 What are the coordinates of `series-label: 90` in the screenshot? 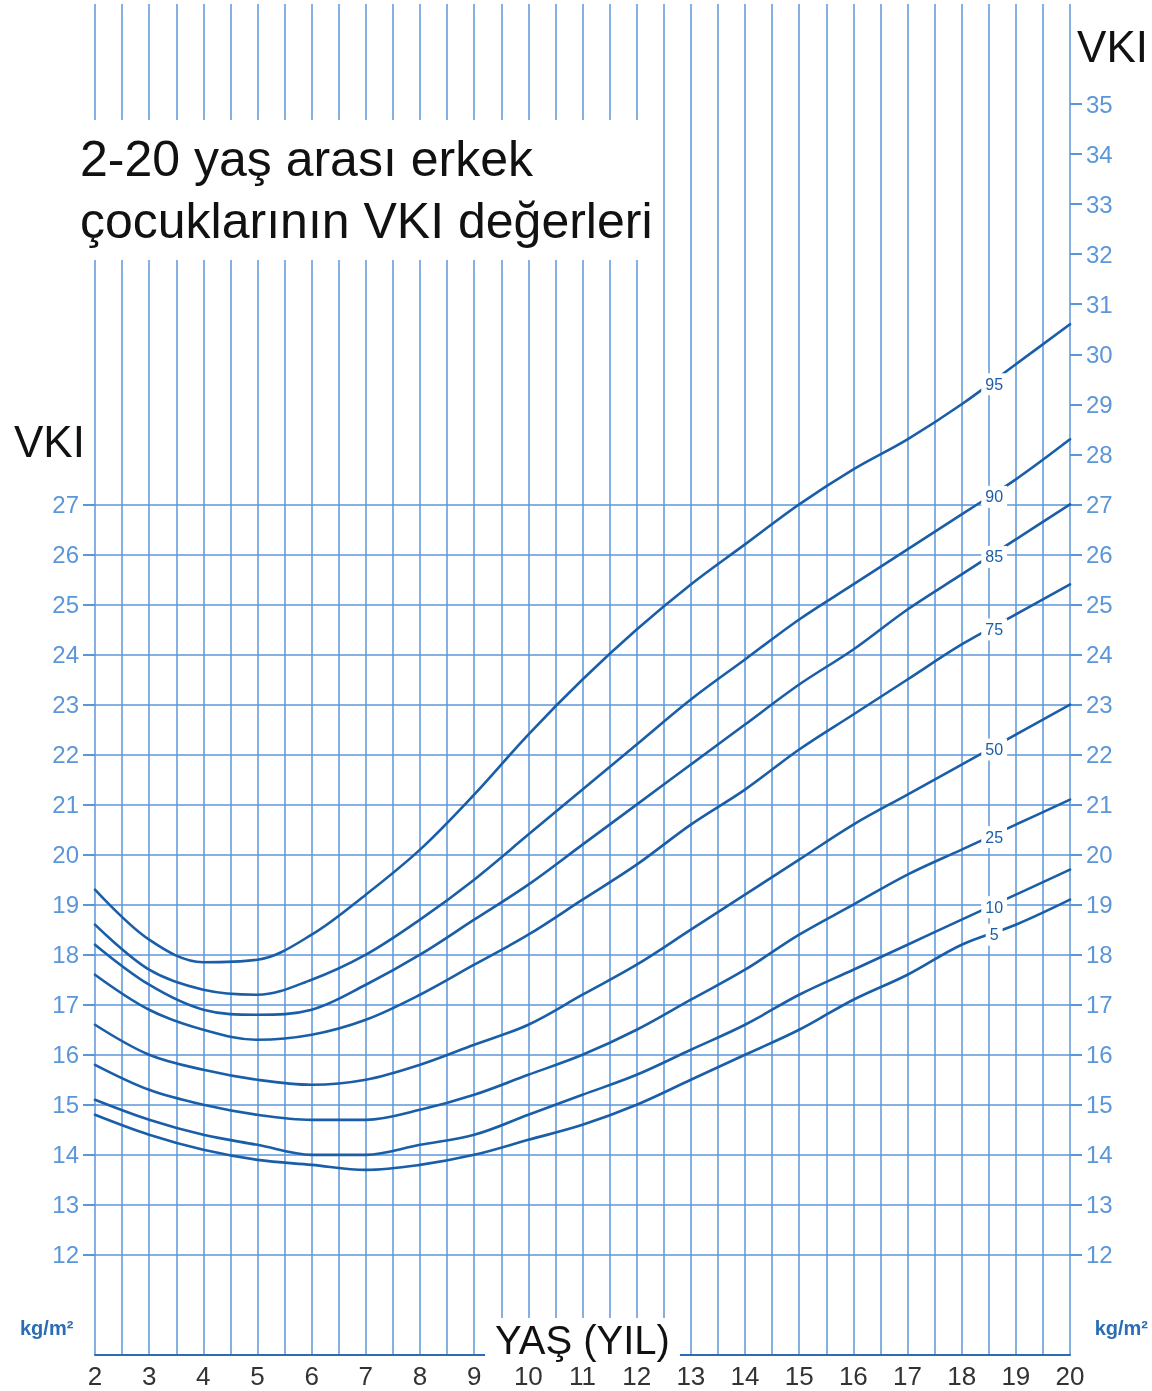 It's located at (994, 497).